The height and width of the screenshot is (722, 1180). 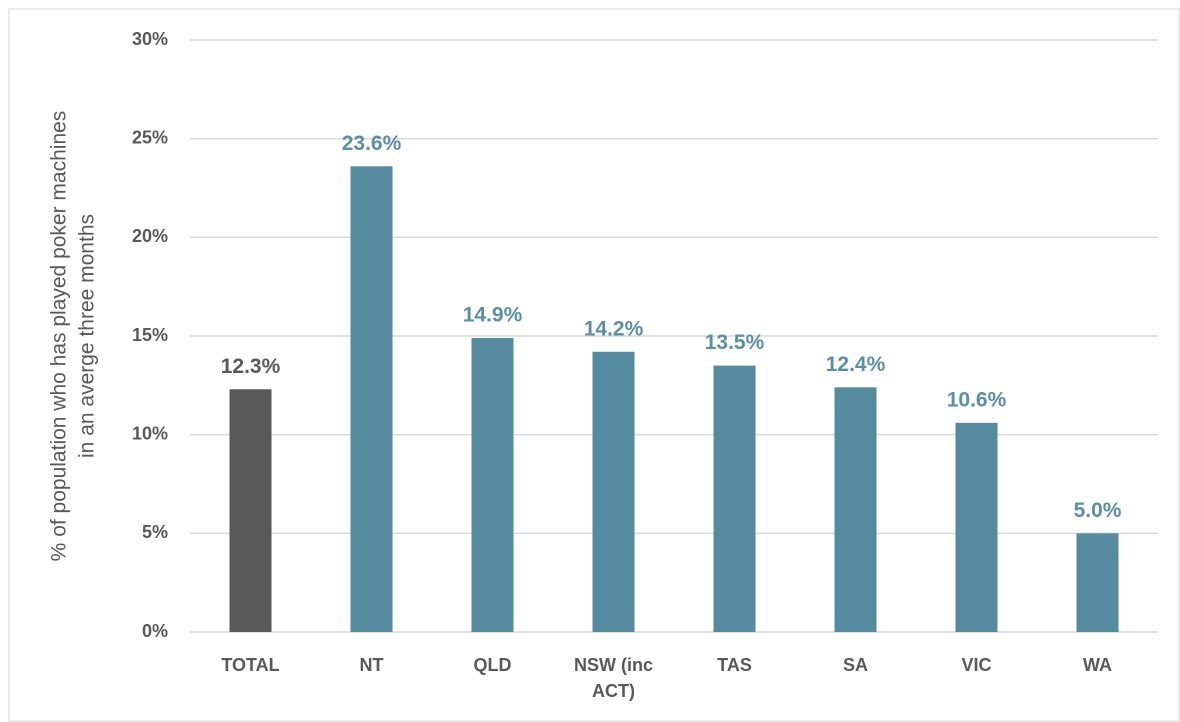 I want to click on x-tick-label: TAS, so click(x=734, y=665).